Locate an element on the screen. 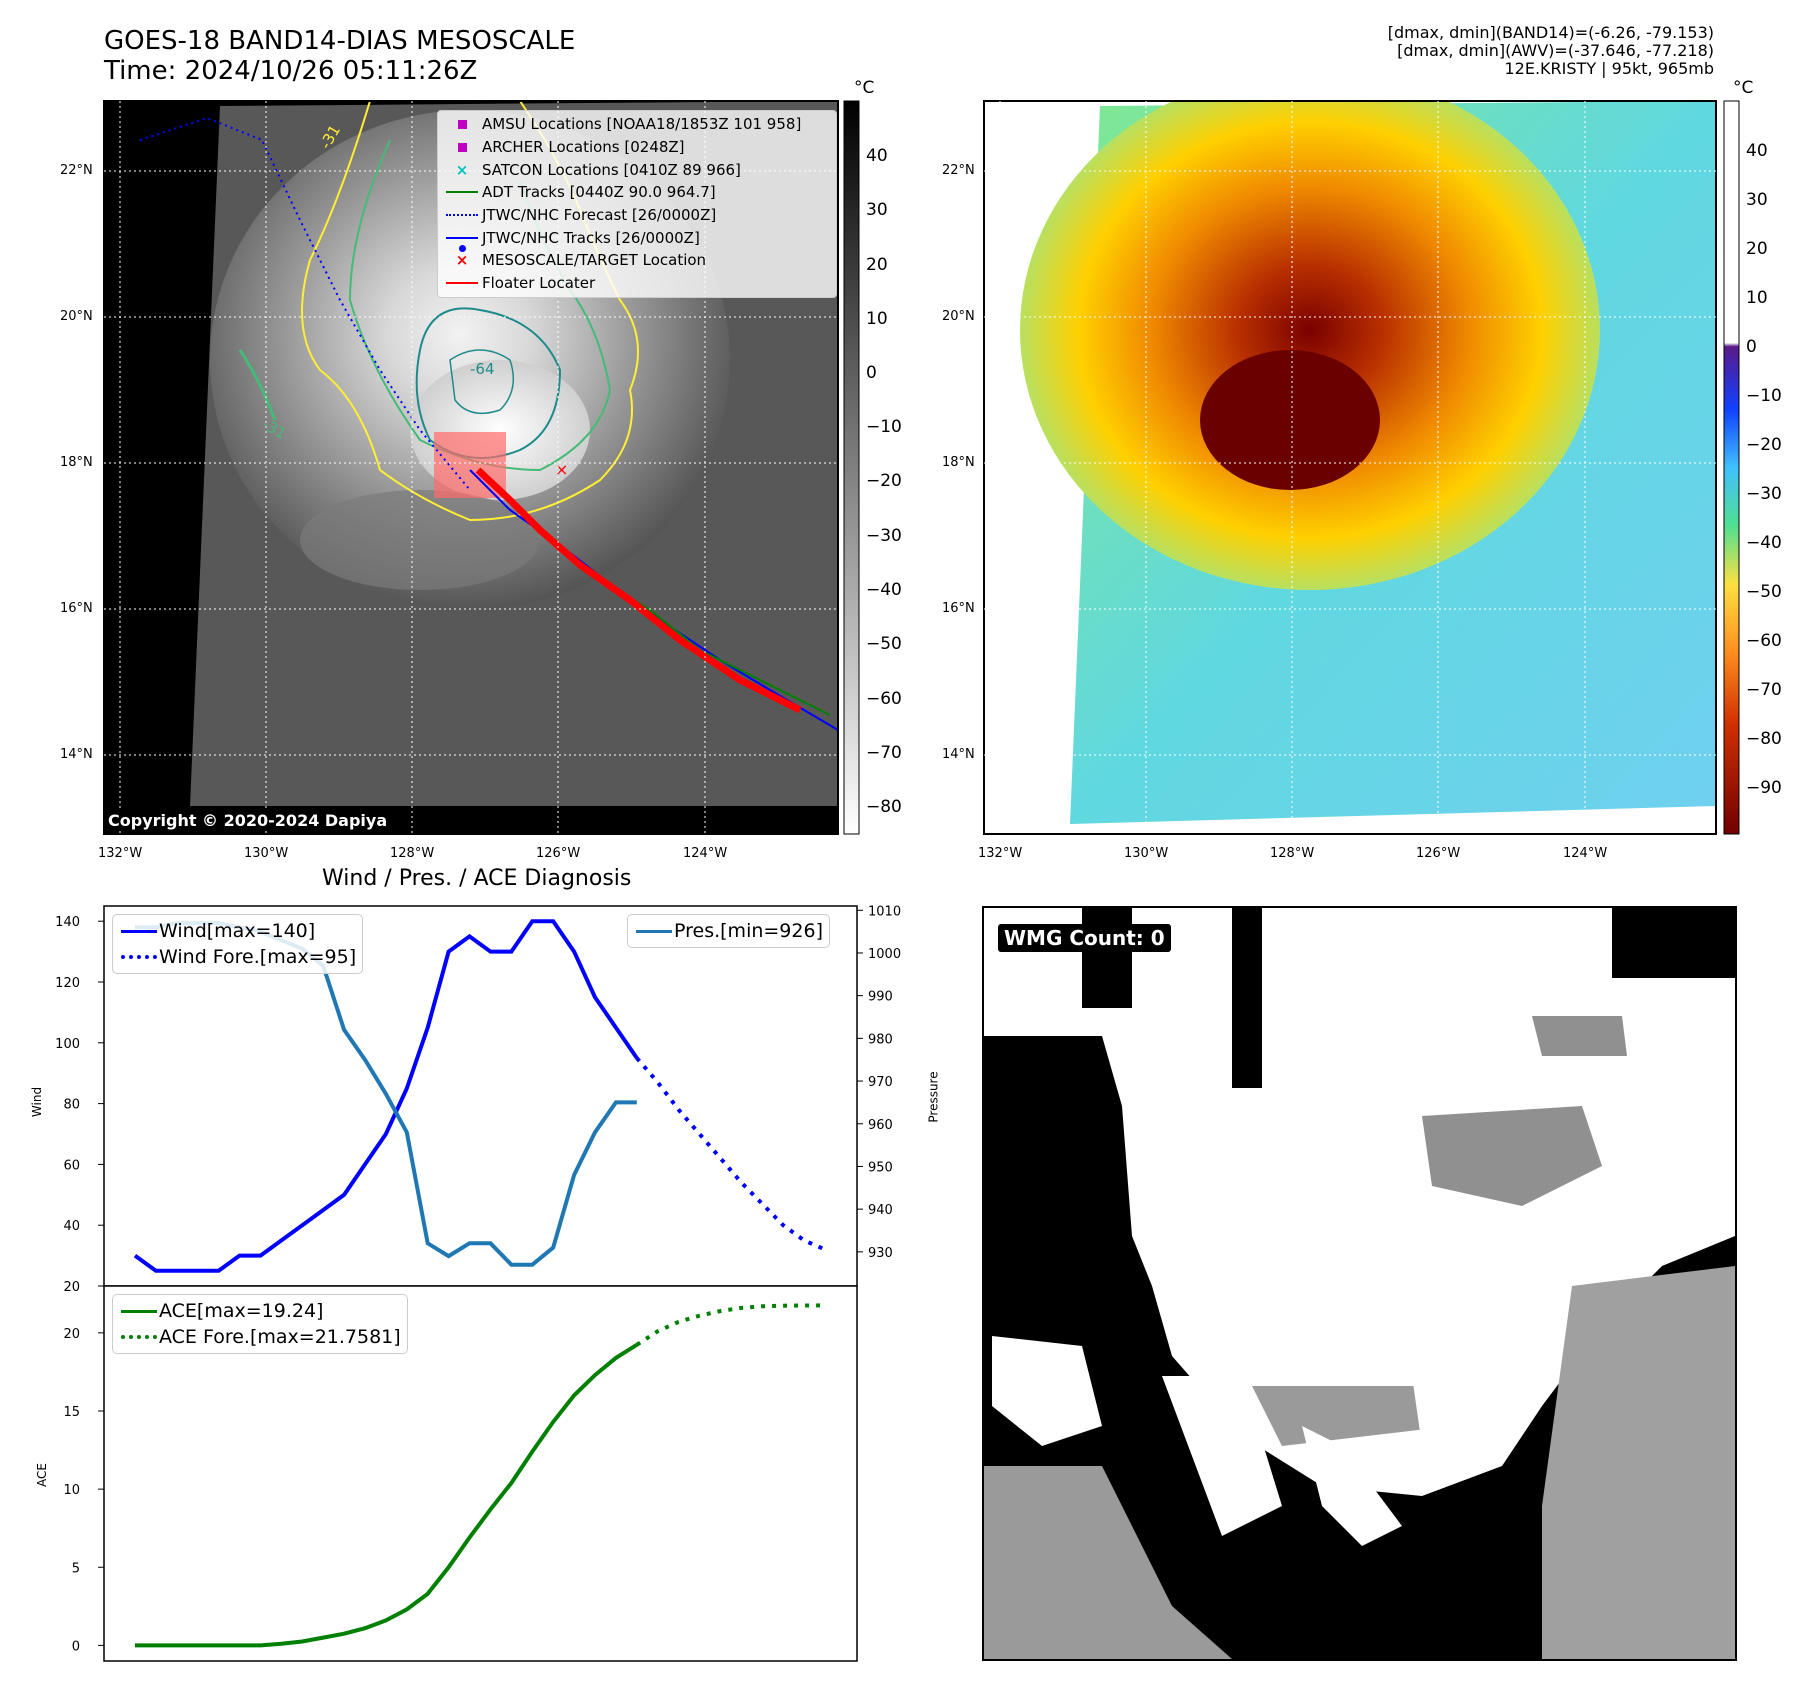 The height and width of the screenshot is (1690, 1797). pressure-tick-label: 950 is located at coordinates (880, 1167).